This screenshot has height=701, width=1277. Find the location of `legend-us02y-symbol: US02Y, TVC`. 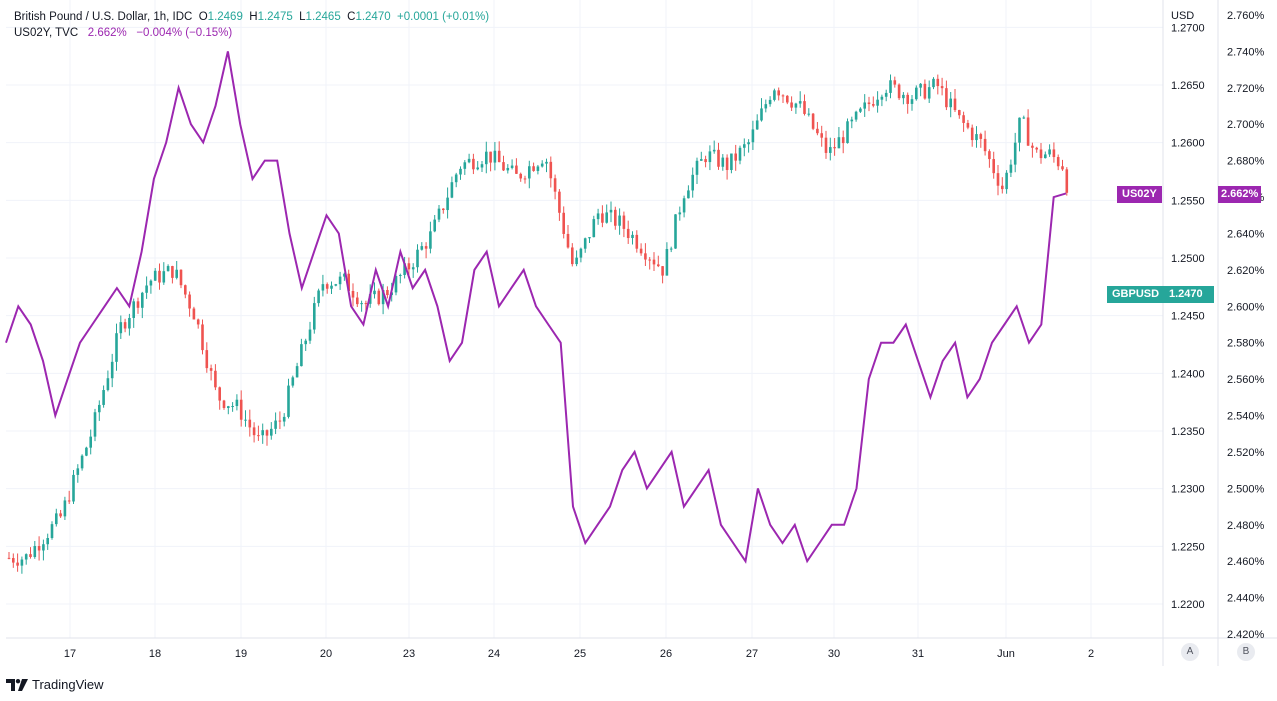

legend-us02y-symbol: US02Y, TVC is located at coordinates (46, 33).